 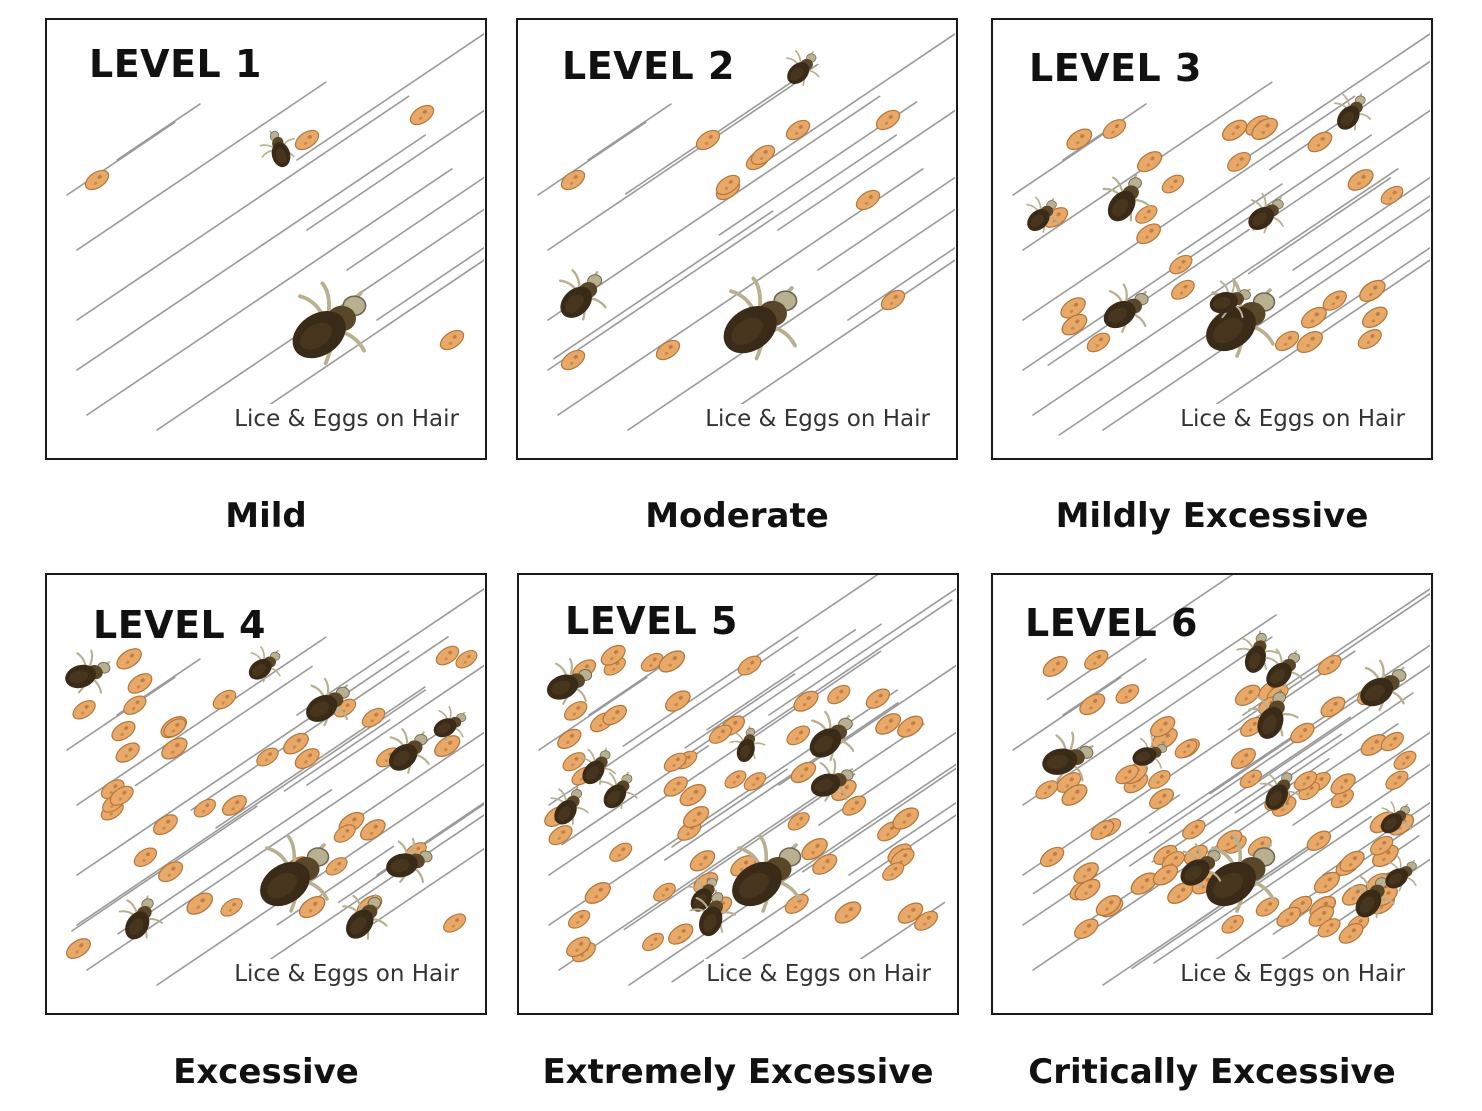 What do you see at coordinates (737, 516) in the screenshot?
I see `severity-label: Moderate` at bounding box center [737, 516].